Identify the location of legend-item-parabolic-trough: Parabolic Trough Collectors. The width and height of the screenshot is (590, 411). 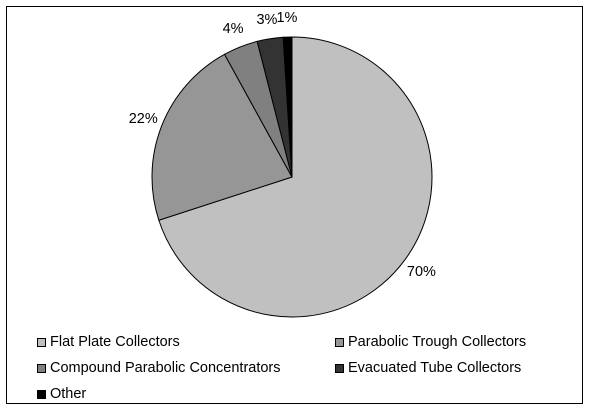
(455, 342).